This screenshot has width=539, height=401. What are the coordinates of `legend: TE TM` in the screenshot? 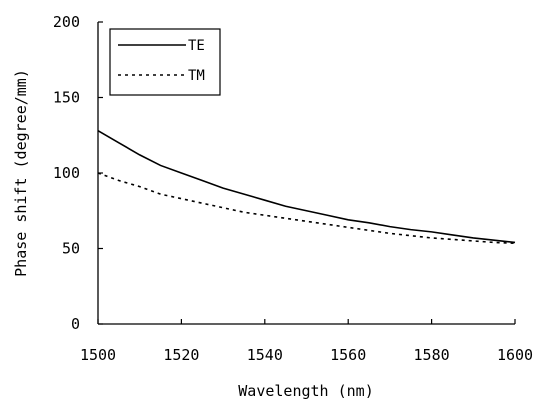 It's located at (165, 62).